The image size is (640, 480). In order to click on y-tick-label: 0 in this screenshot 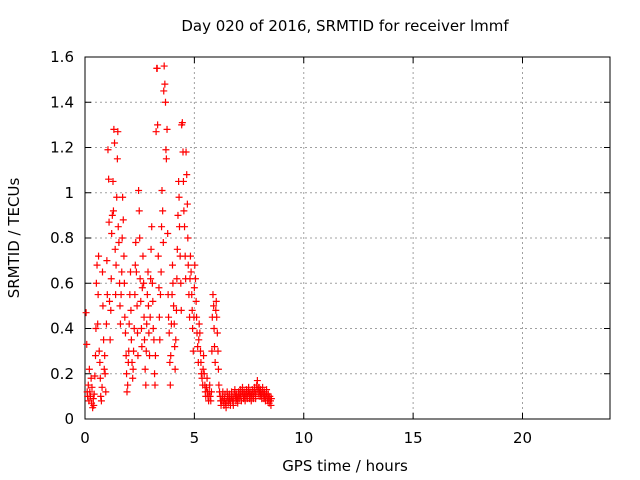, I will do `click(69, 419)`.